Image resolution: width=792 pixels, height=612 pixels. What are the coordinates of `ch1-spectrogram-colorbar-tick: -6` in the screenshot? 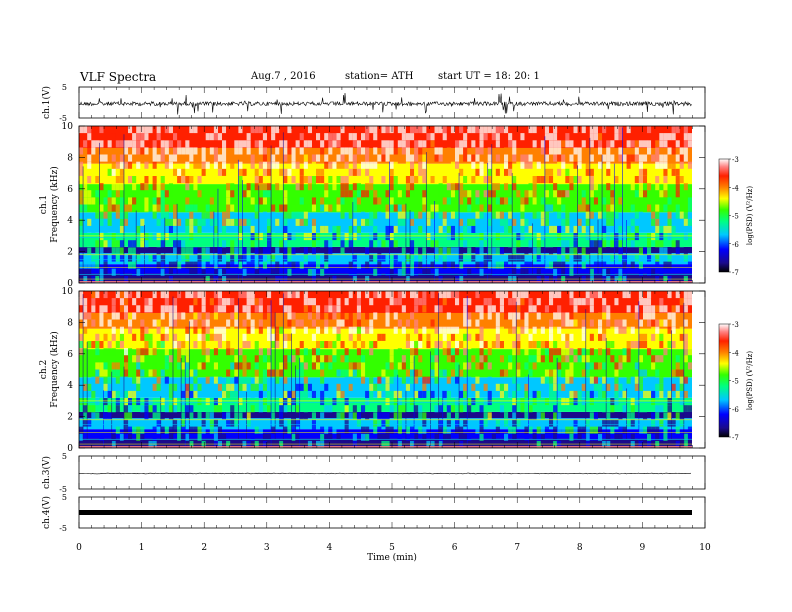 It's located at (735, 245).